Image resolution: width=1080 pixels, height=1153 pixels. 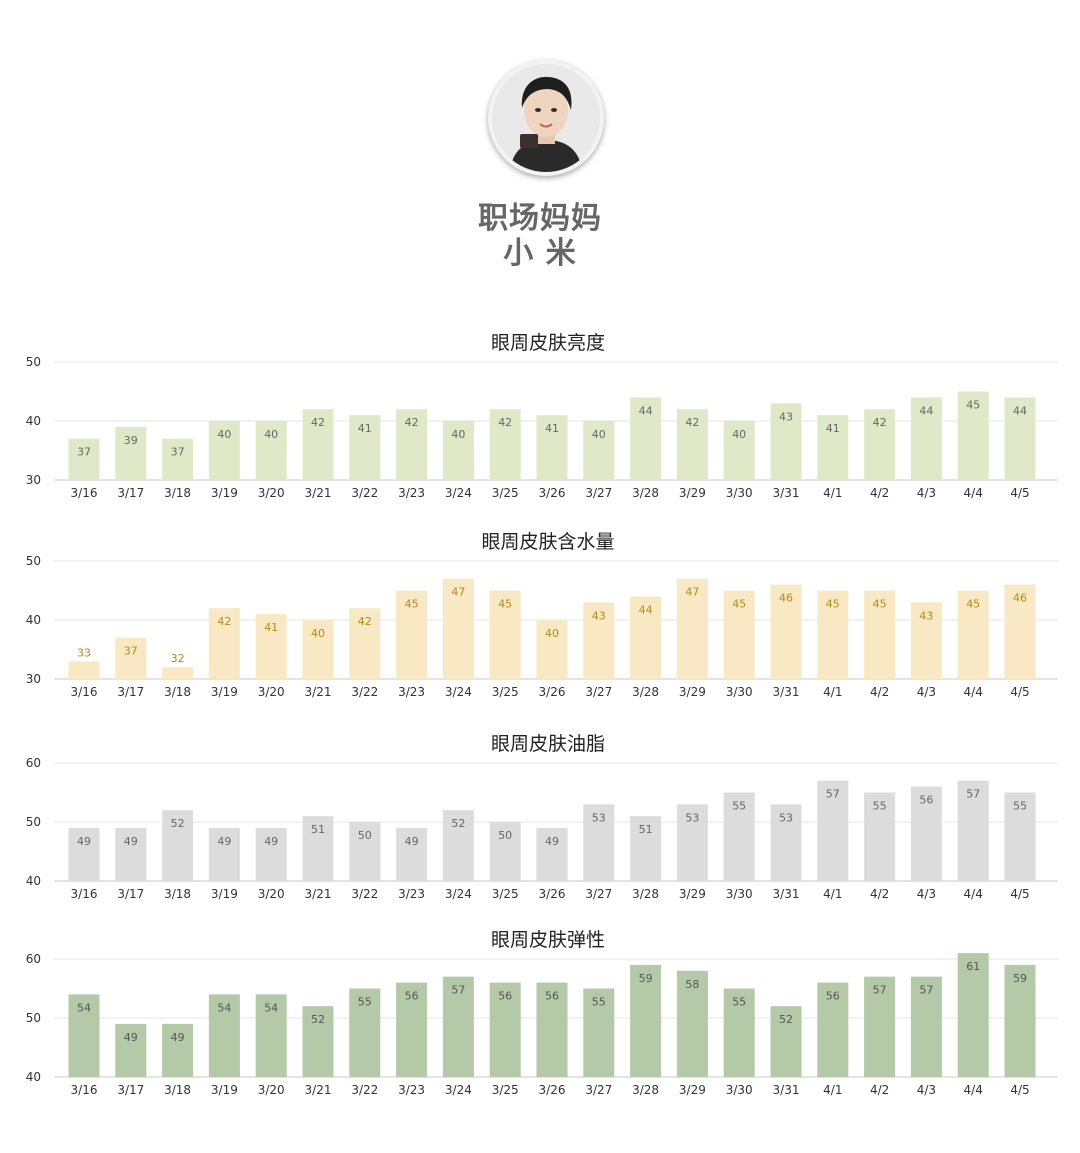 What do you see at coordinates (411, 493) in the screenshot?
I see `category-label: 3/23` at bounding box center [411, 493].